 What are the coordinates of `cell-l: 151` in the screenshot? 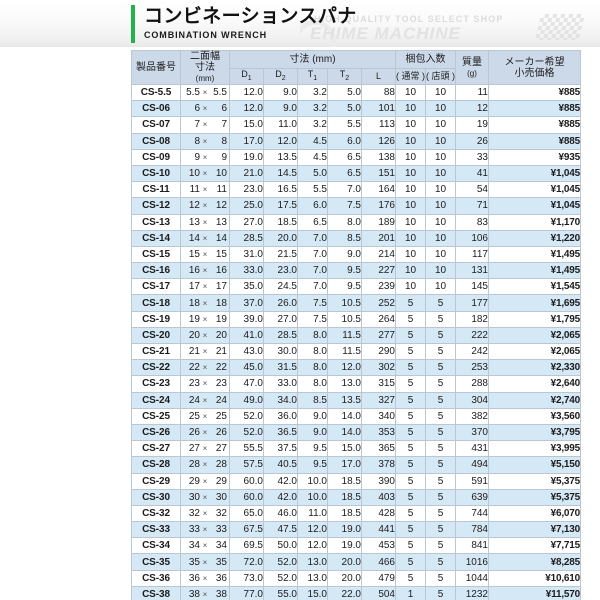 It's located at (378, 173).